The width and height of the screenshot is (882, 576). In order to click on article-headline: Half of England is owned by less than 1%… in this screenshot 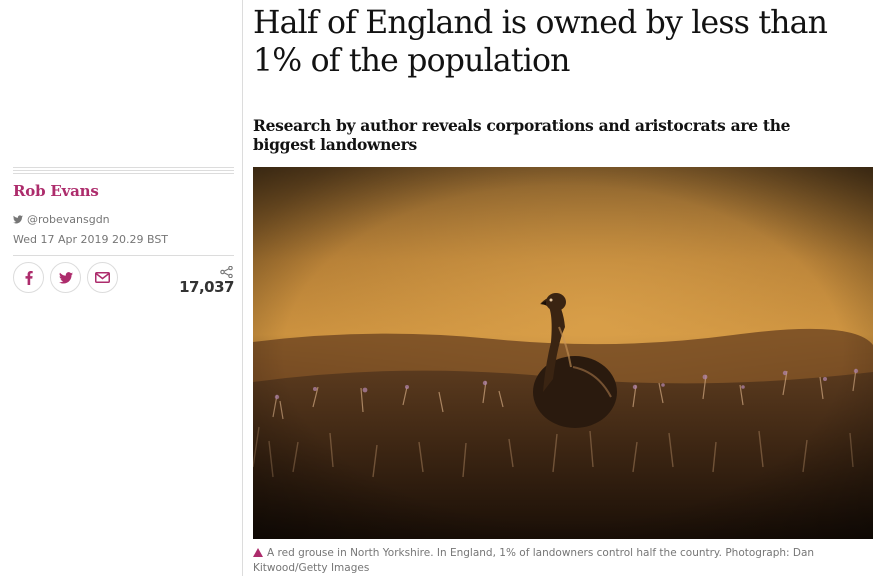, I will do `click(540, 42)`.